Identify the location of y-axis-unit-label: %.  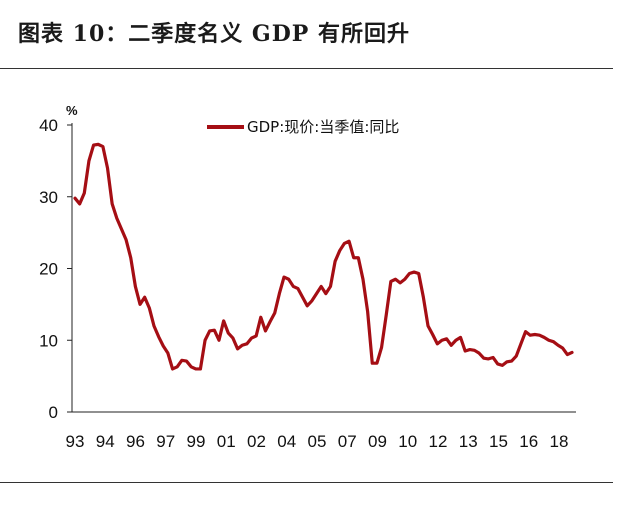
(72, 110).